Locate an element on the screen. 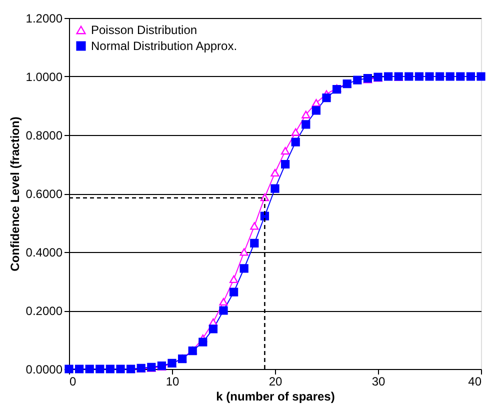  y-tick-label: 0.8000 is located at coordinates (44, 135).